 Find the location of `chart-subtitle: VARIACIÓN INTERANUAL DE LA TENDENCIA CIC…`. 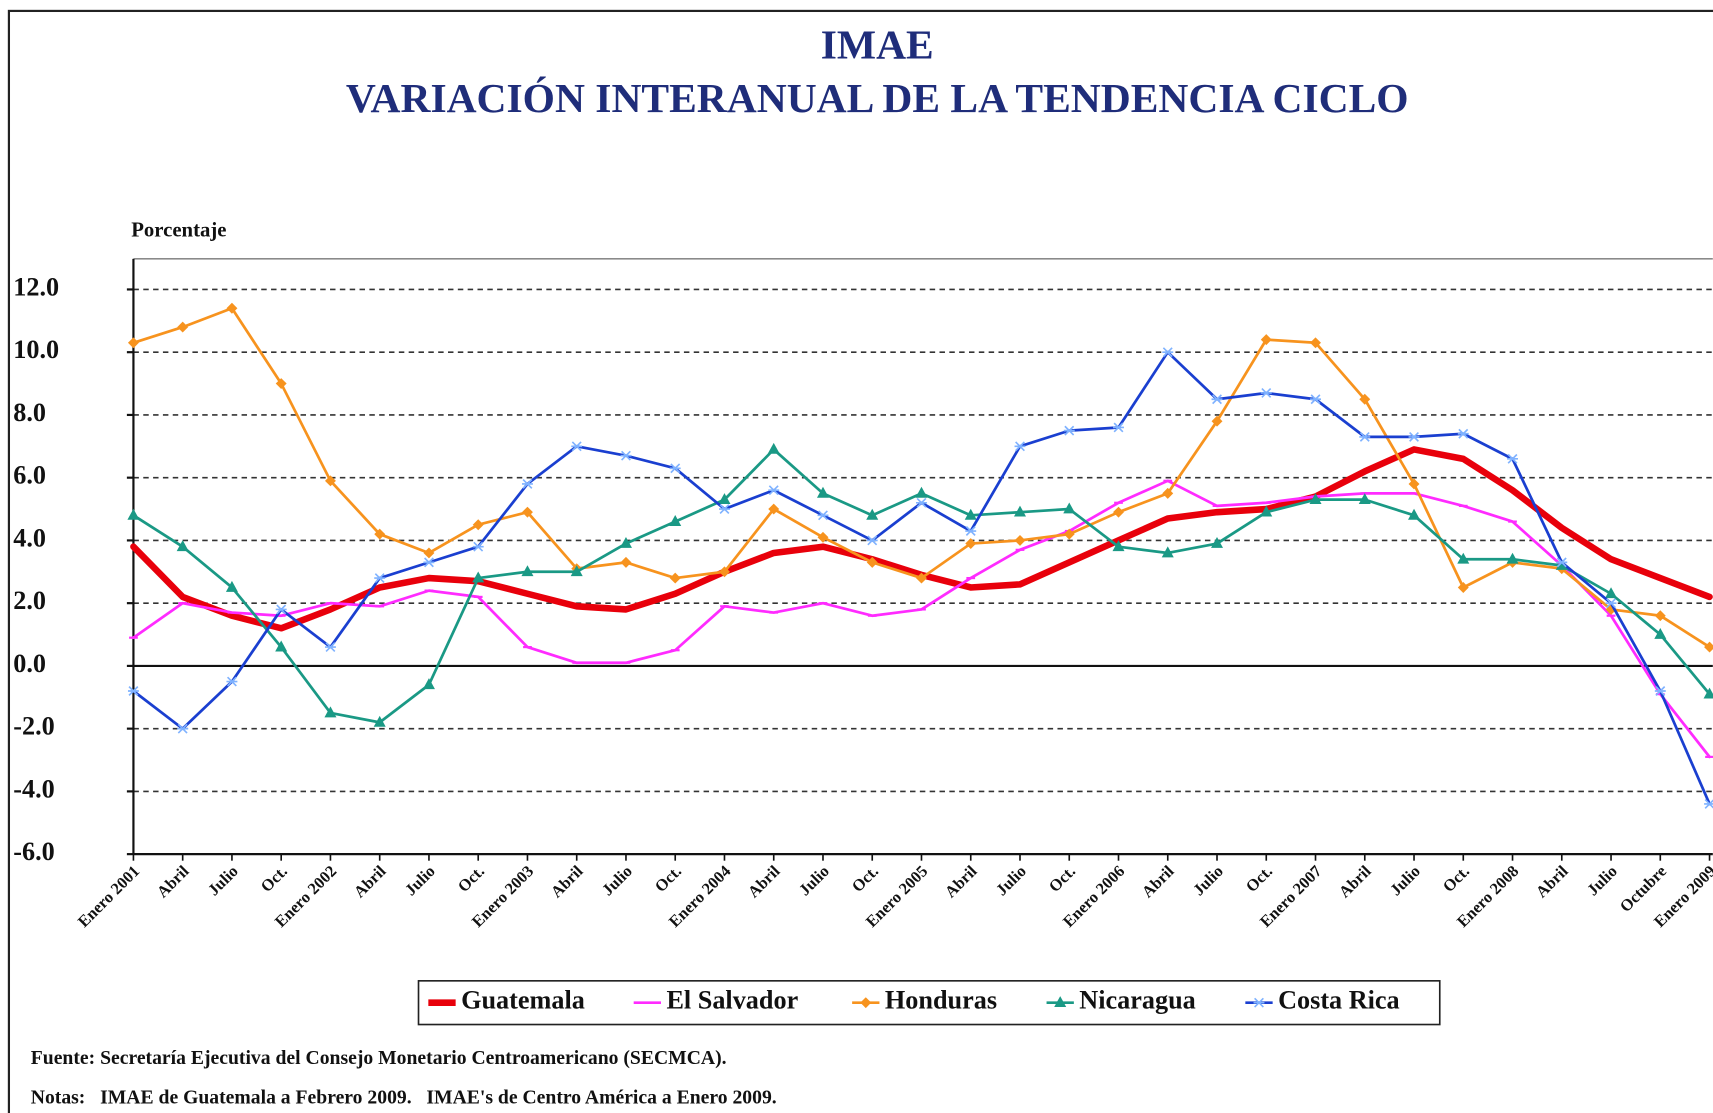

chart-subtitle: VARIACIÓN INTERANUAL DE LA TENDENCIA CIC… is located at coordinates (877, 98).